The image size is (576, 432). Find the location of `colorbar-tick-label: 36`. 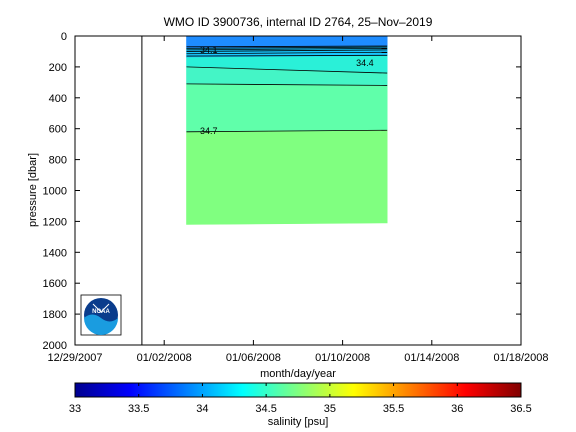

colorbar-tick-label: 36 is located at coordinates (457, 409).